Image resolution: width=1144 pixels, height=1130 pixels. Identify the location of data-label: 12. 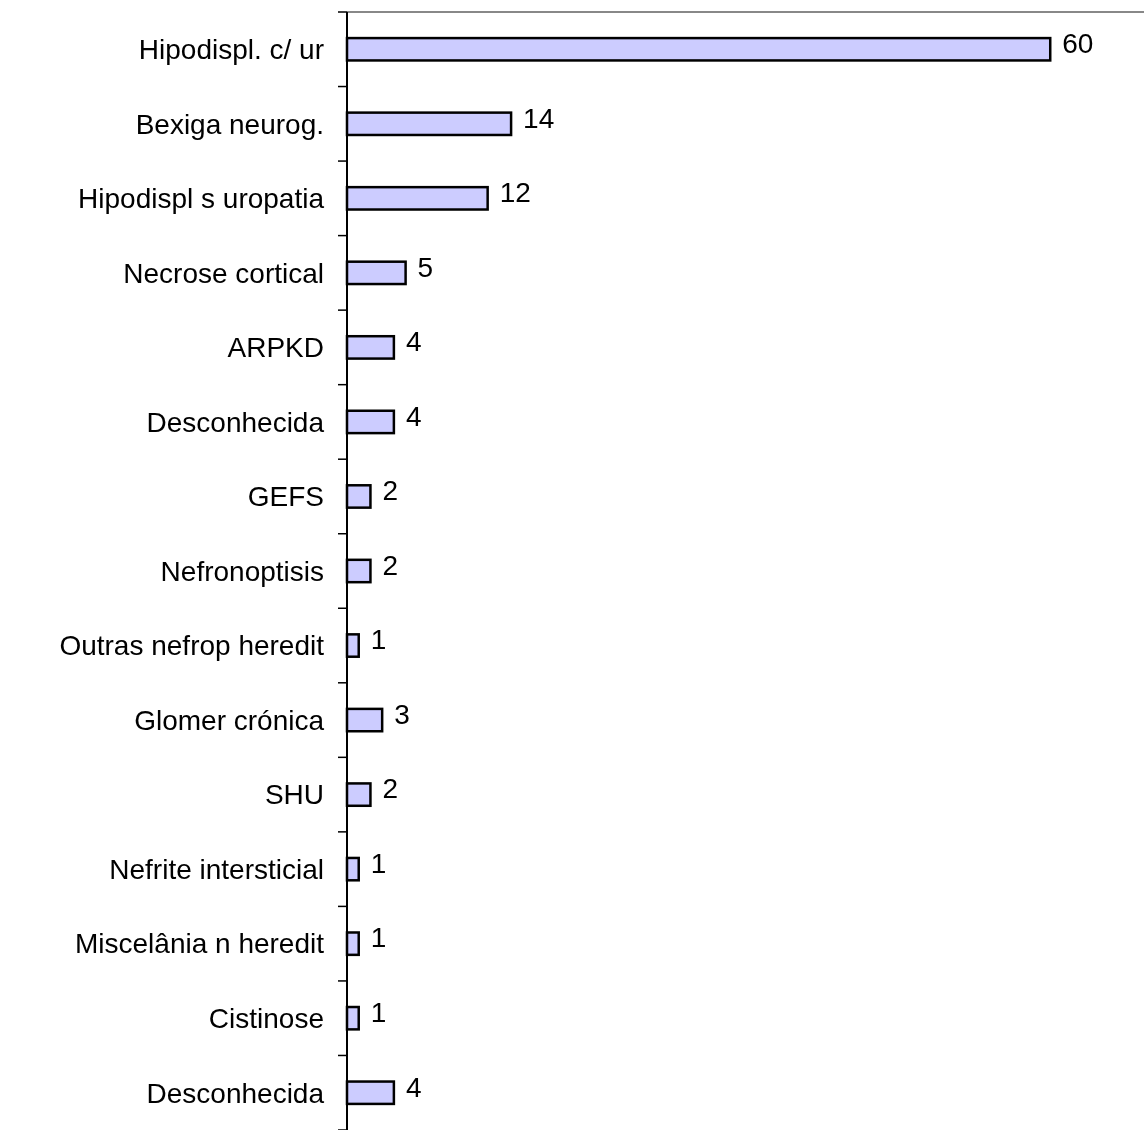
(515, 193).